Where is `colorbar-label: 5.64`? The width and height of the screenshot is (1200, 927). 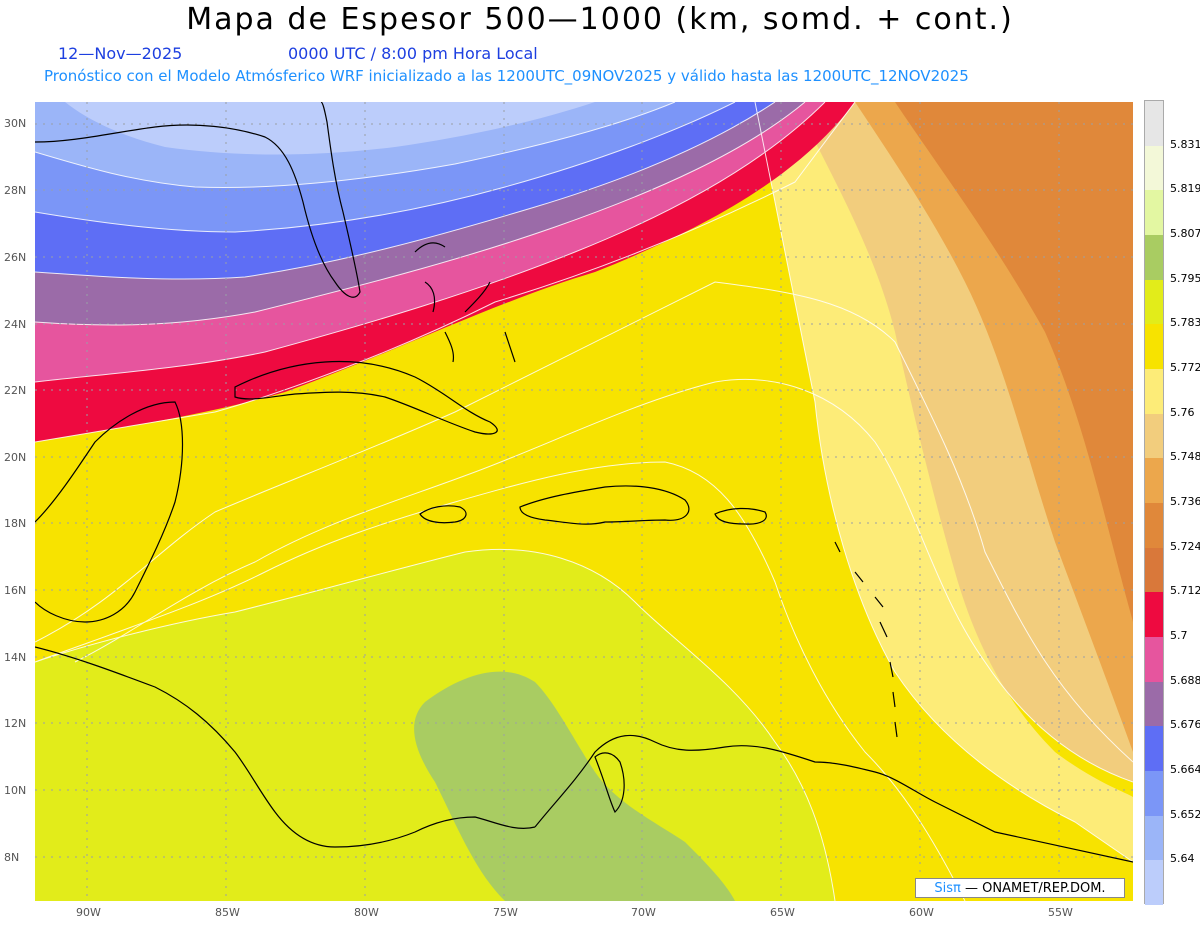 colorbar-label: 5.64 is located at coordinates (1182, 859).